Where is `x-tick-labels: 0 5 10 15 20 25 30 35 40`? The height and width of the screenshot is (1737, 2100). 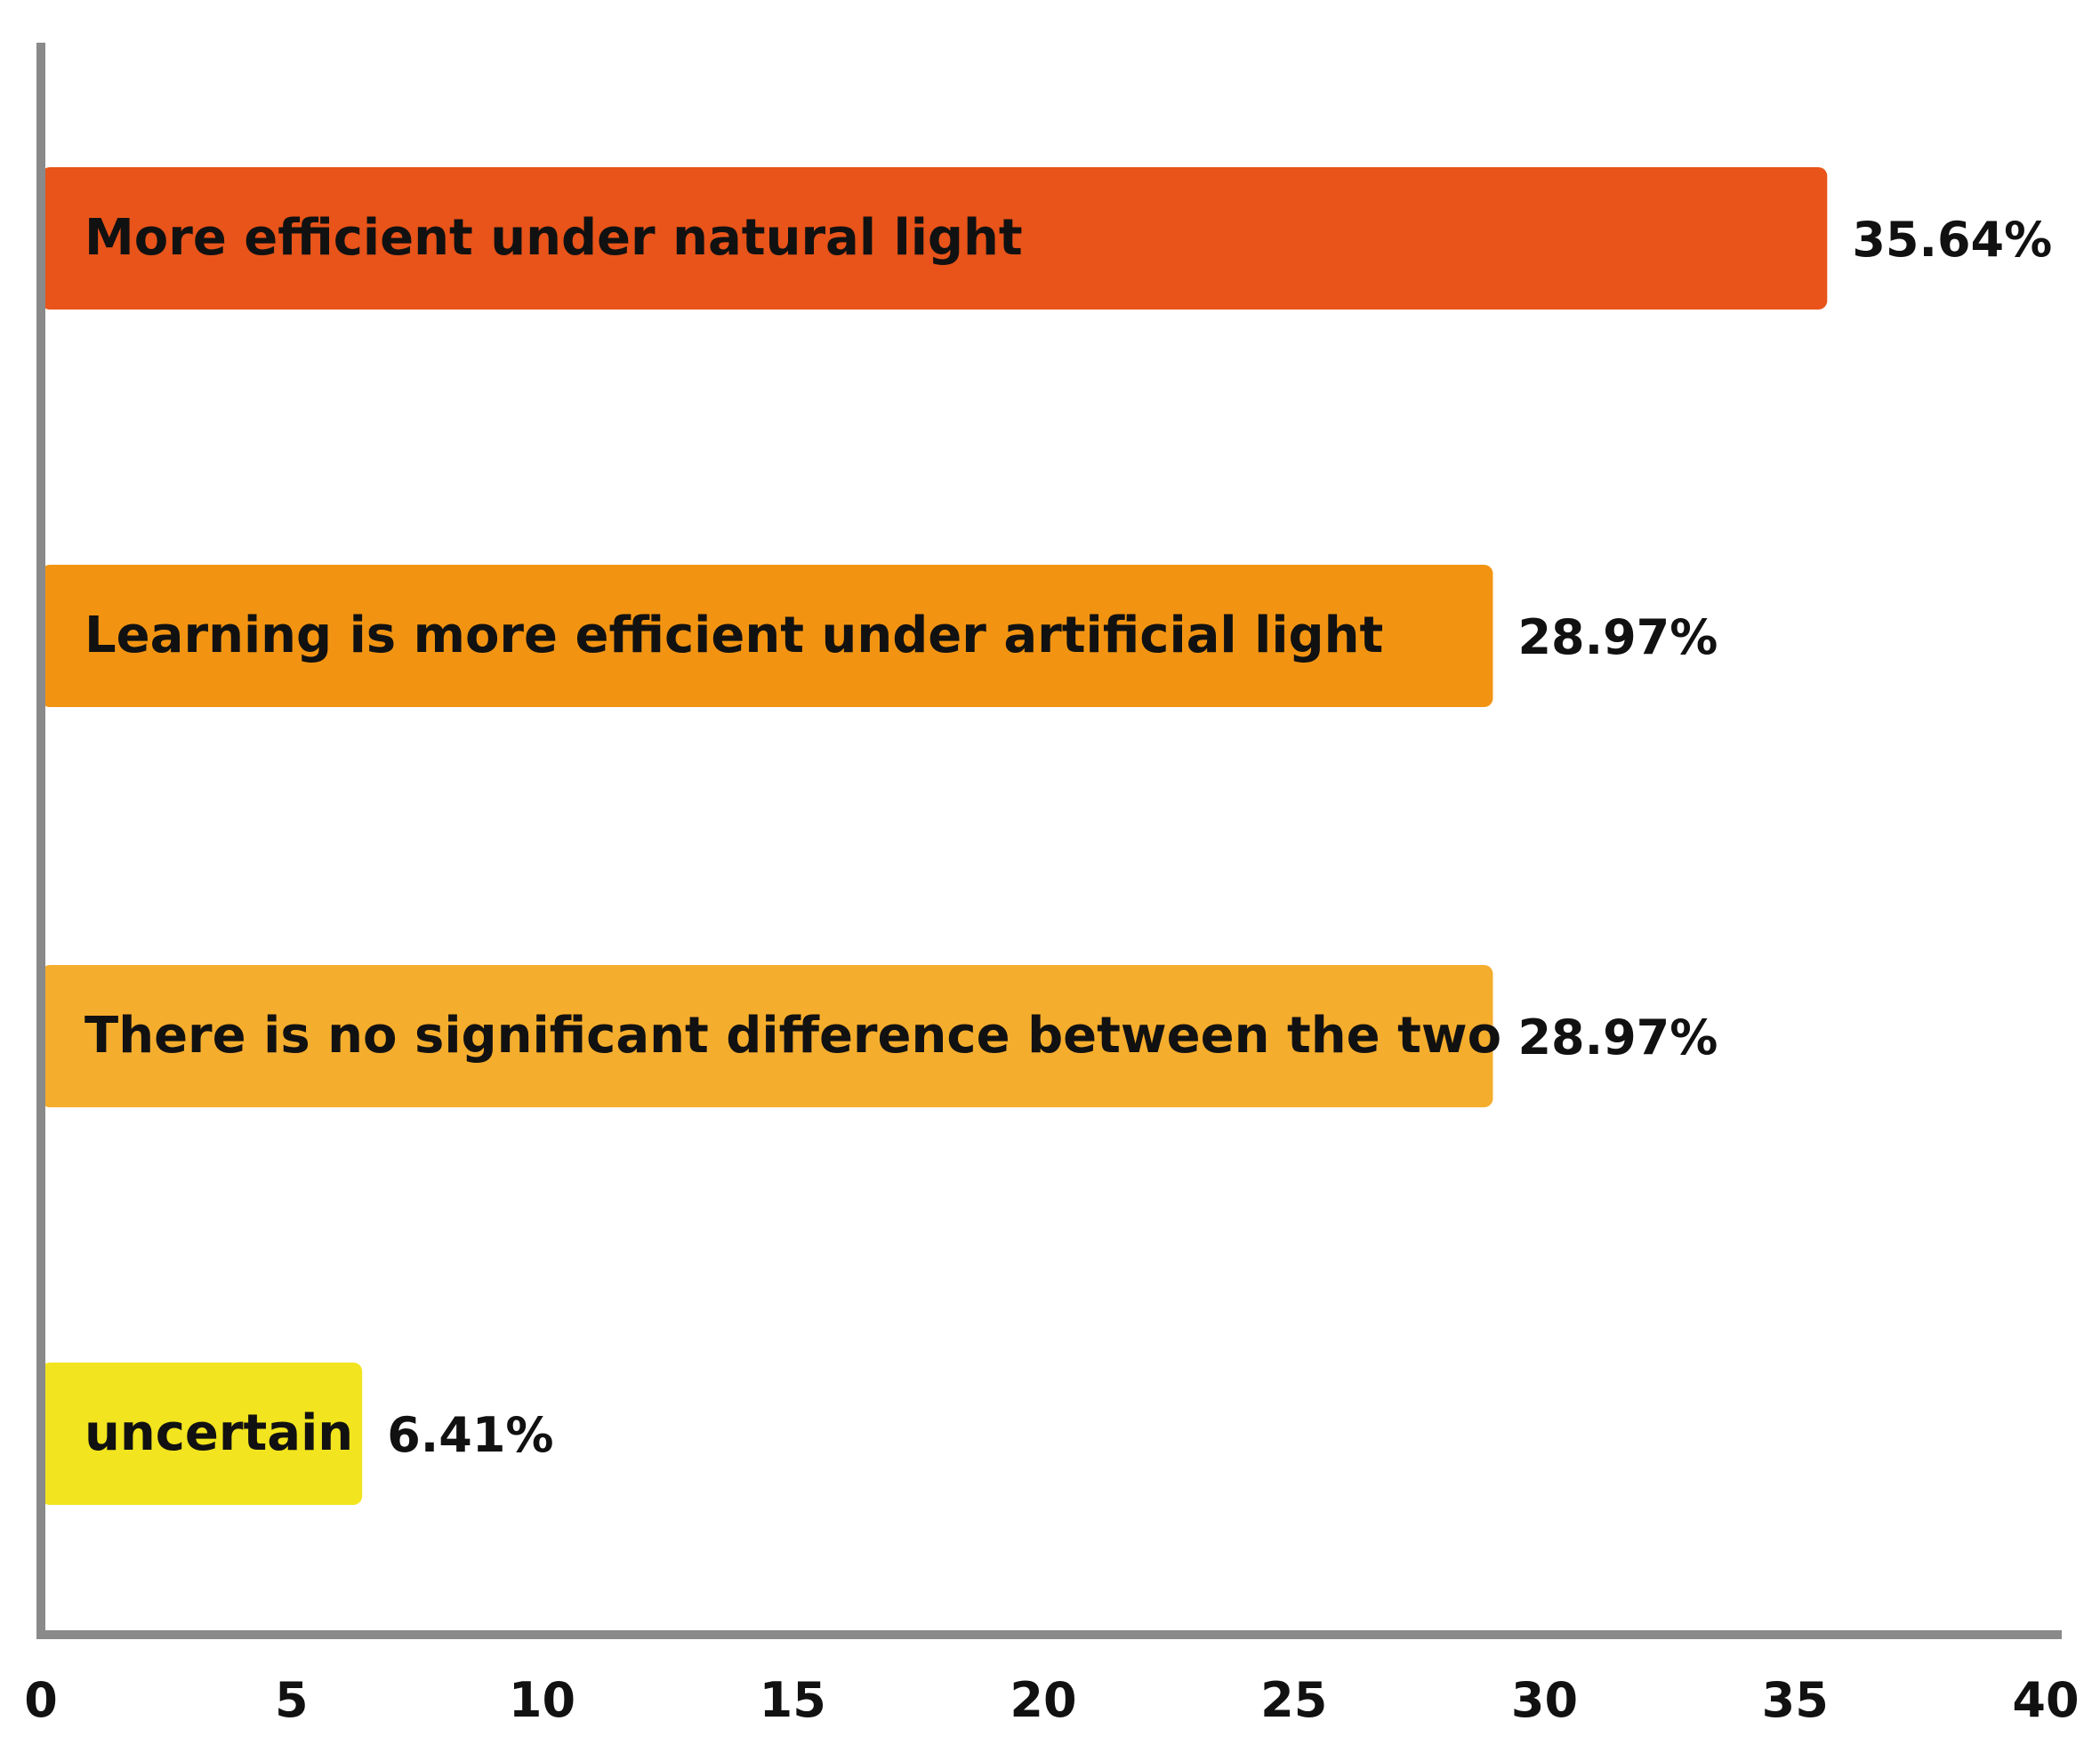 x-tick-labels: 0 5 10 15 20 25 30 35 40 is located at coordinates (1051, 1700).